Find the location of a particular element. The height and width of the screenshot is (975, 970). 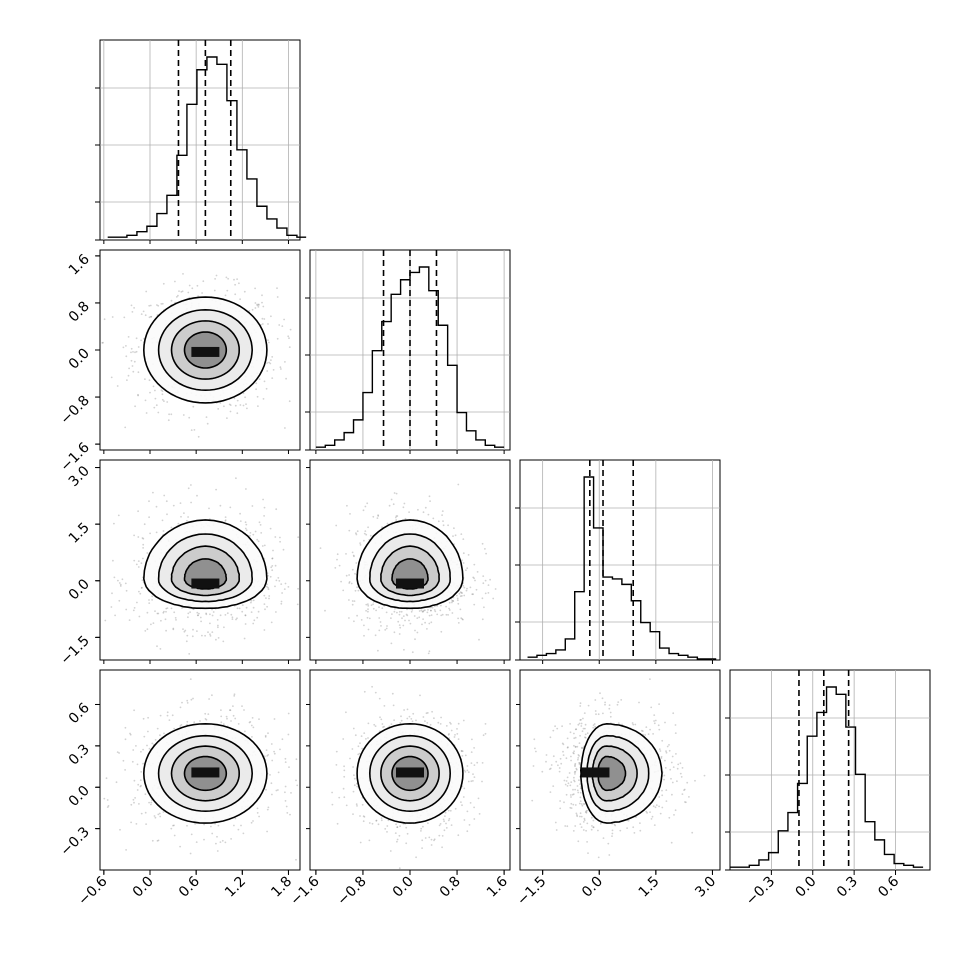

density-peak is located at coordinates (410, 584).